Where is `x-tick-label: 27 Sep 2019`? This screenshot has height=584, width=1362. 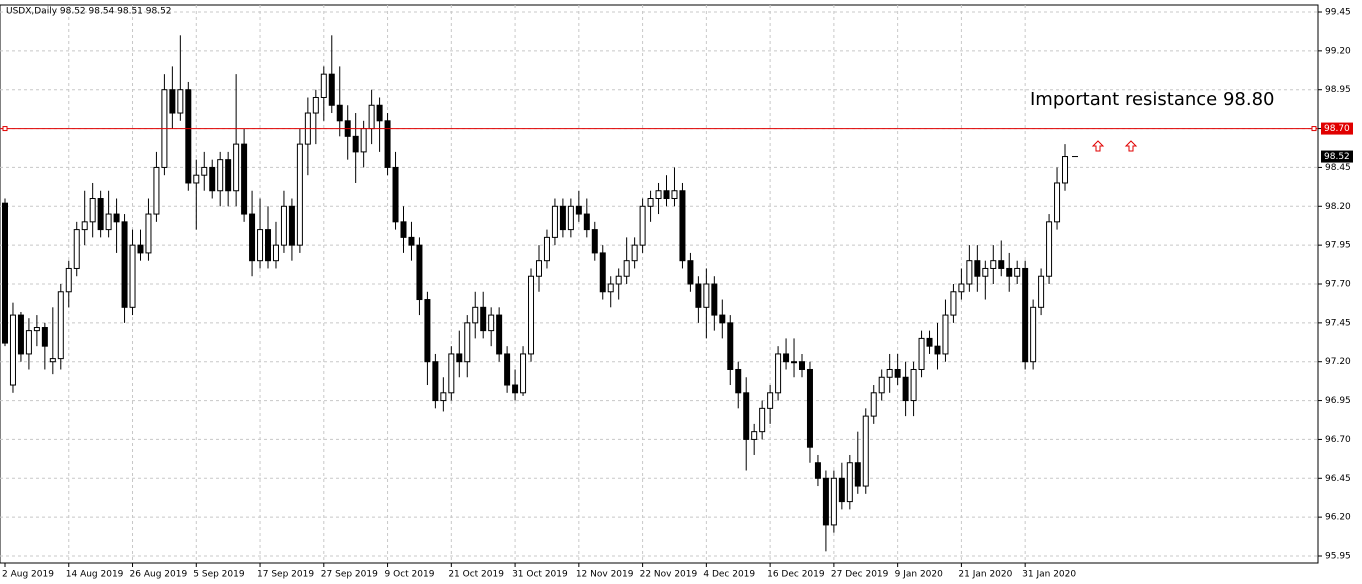
x-tick-label: 27 Sep 2019 is located at coordinates (349, 575).